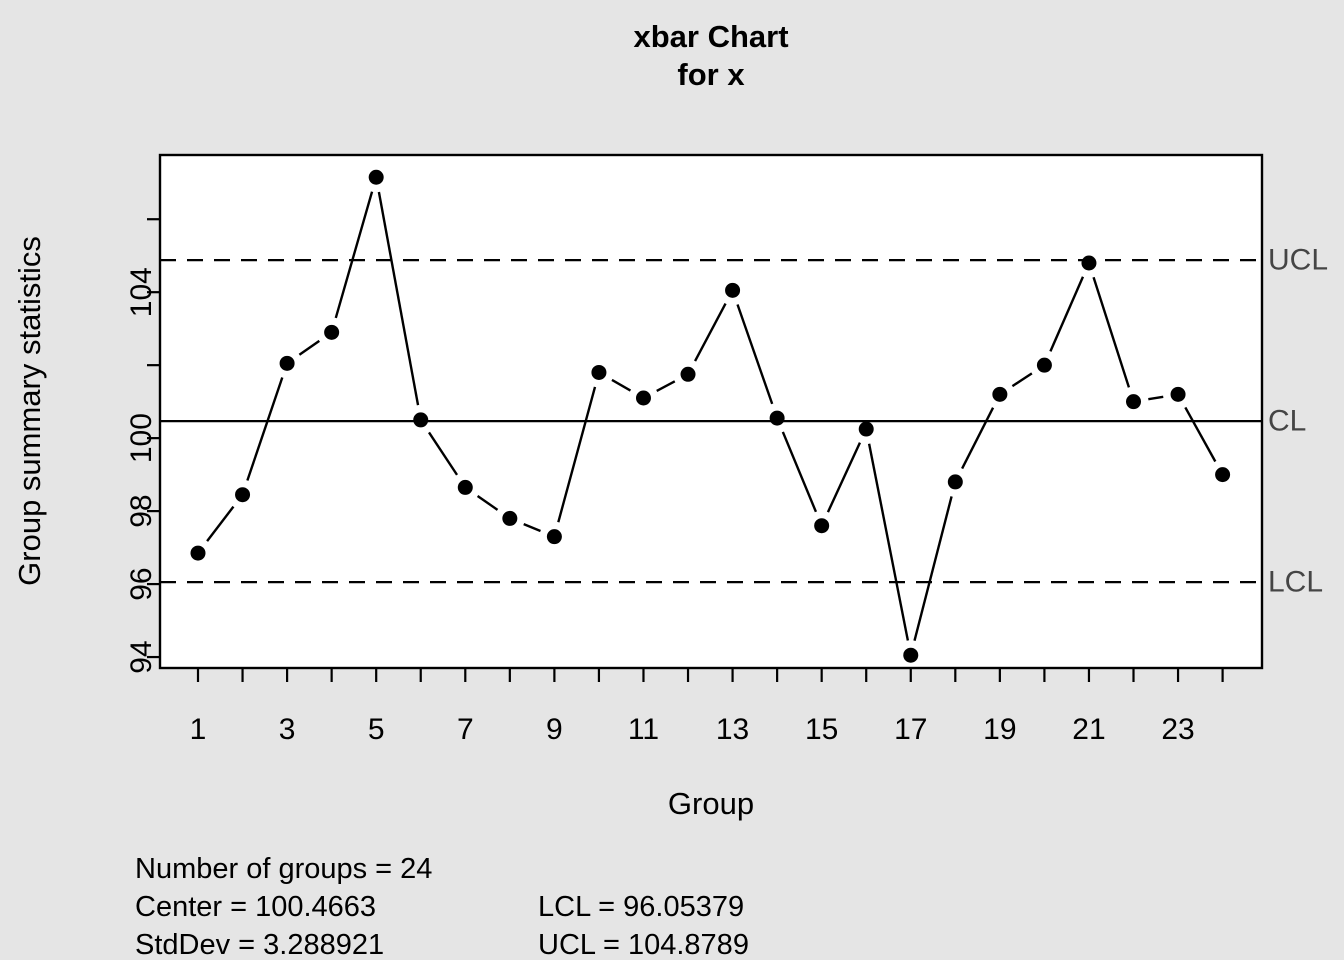 The image size is (1344, 960). Describe the element at coordinates (1298, 260) in the screenshot. I see `ucl-label: UCL` at that location.